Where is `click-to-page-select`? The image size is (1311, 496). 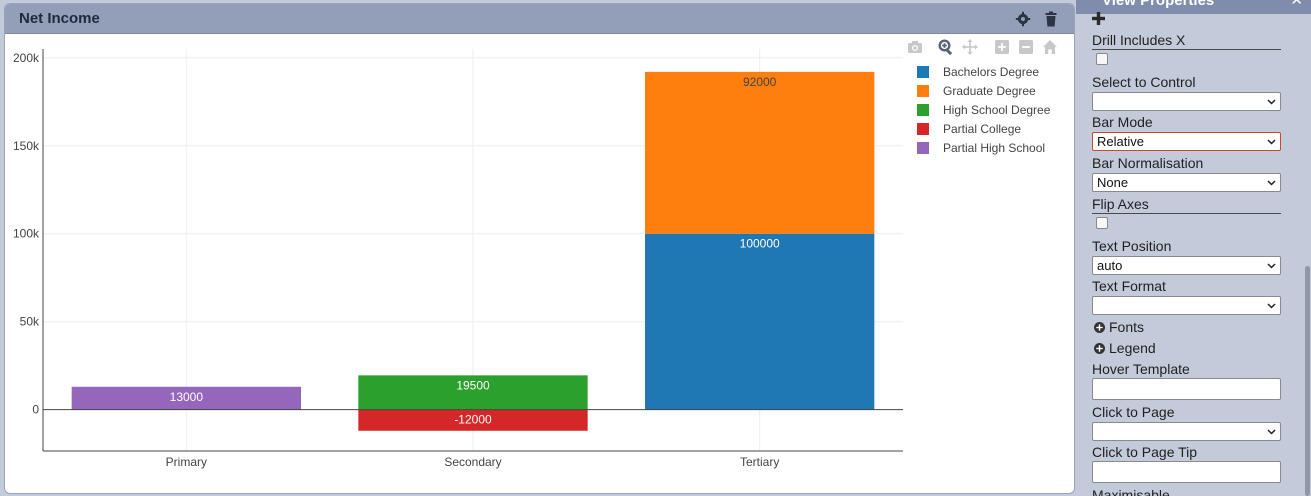 click-to-page-select is located at coordinates (1186, 431).